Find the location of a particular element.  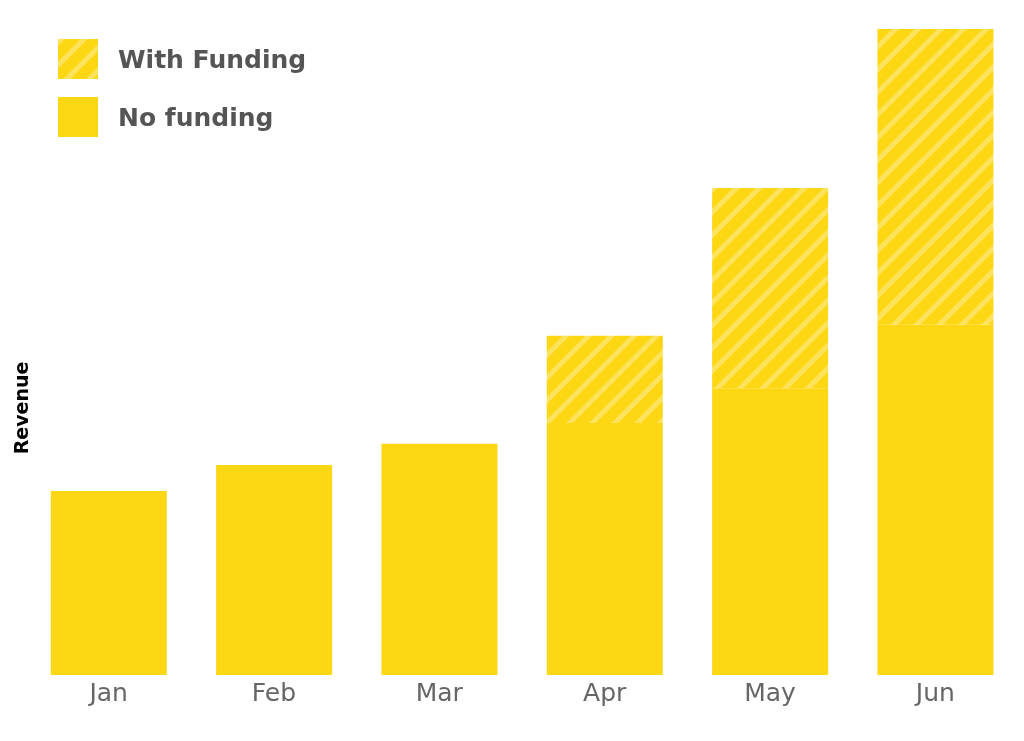

x-tick-label: Apr is located at coordinates (605, 692).